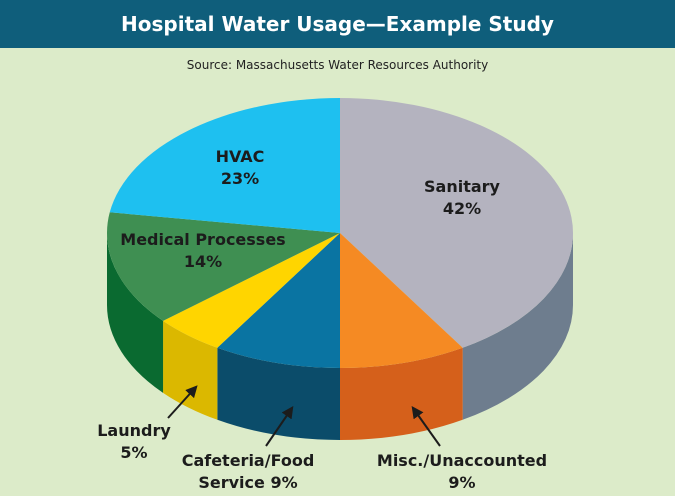  I want to click on value-label: 42%, so click(462, 208).